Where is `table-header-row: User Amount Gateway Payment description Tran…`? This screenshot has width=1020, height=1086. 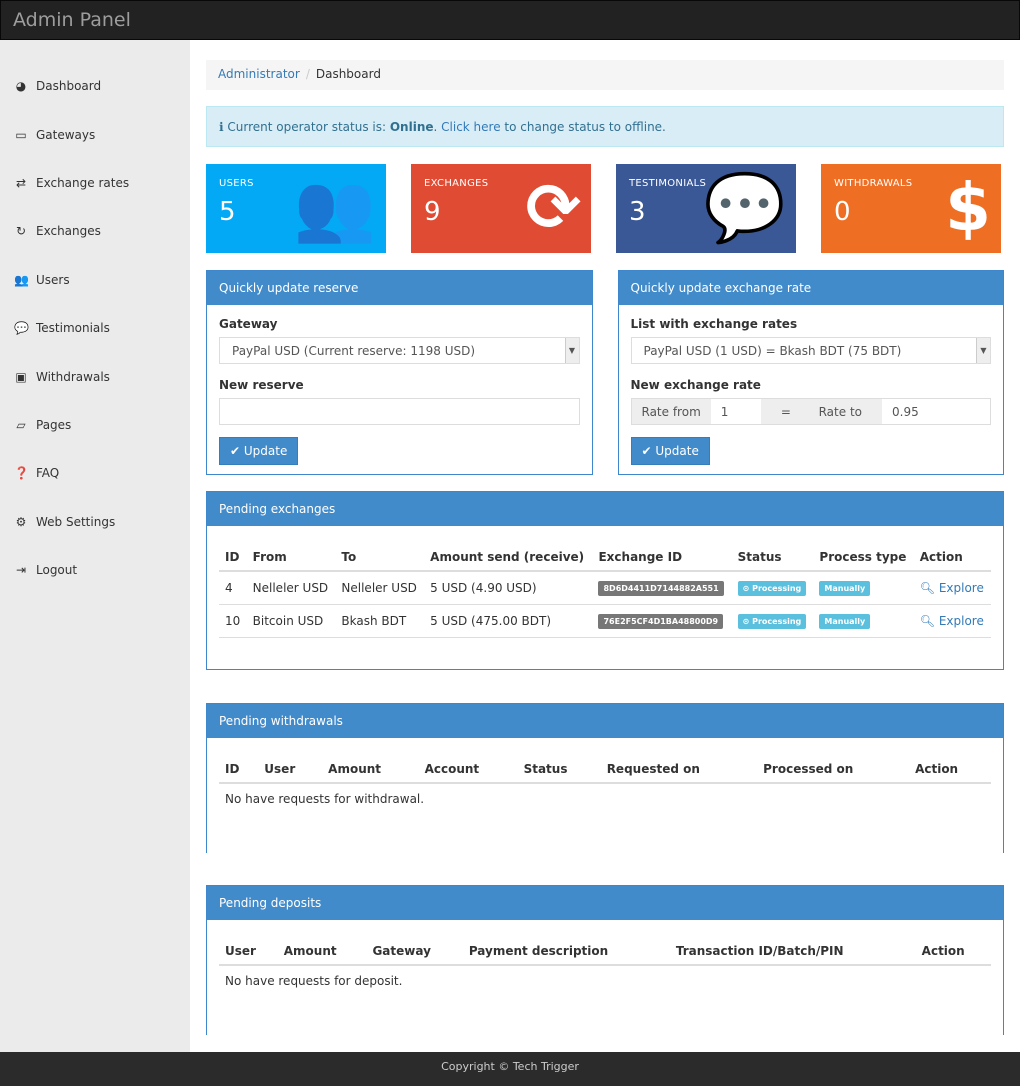
table-header-row: User Amount Gateway Payment description Tran… is located at coordinates (605, 952).